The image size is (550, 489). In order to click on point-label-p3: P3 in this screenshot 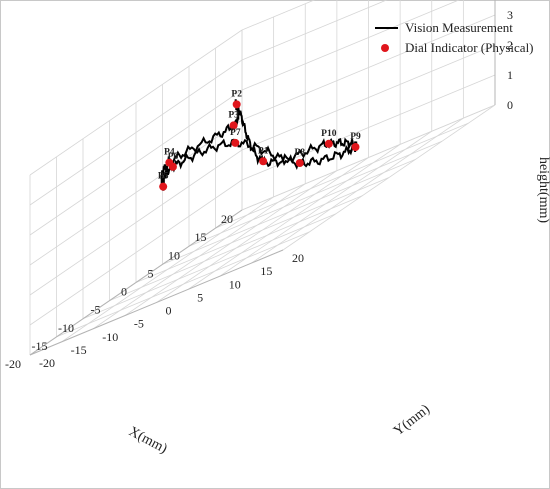, I will do `click(233, 115)`.